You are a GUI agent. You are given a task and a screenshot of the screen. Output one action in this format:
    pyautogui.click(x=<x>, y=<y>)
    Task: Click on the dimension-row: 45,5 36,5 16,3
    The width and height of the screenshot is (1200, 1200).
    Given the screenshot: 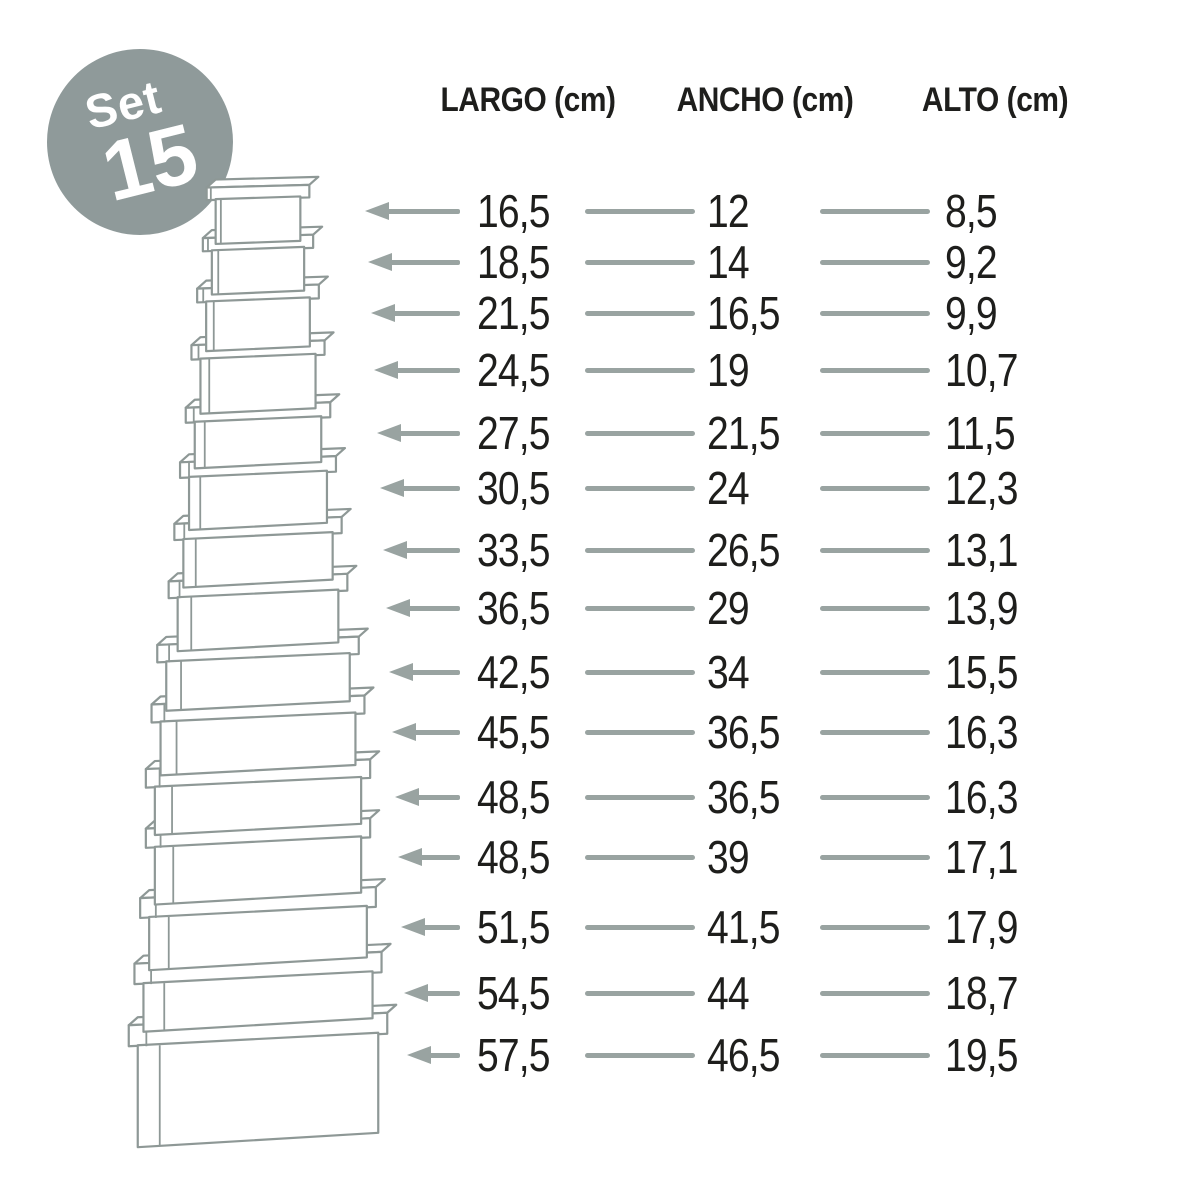 What is the action you would take?
    pyautogui.click(x=730, y=732)
    